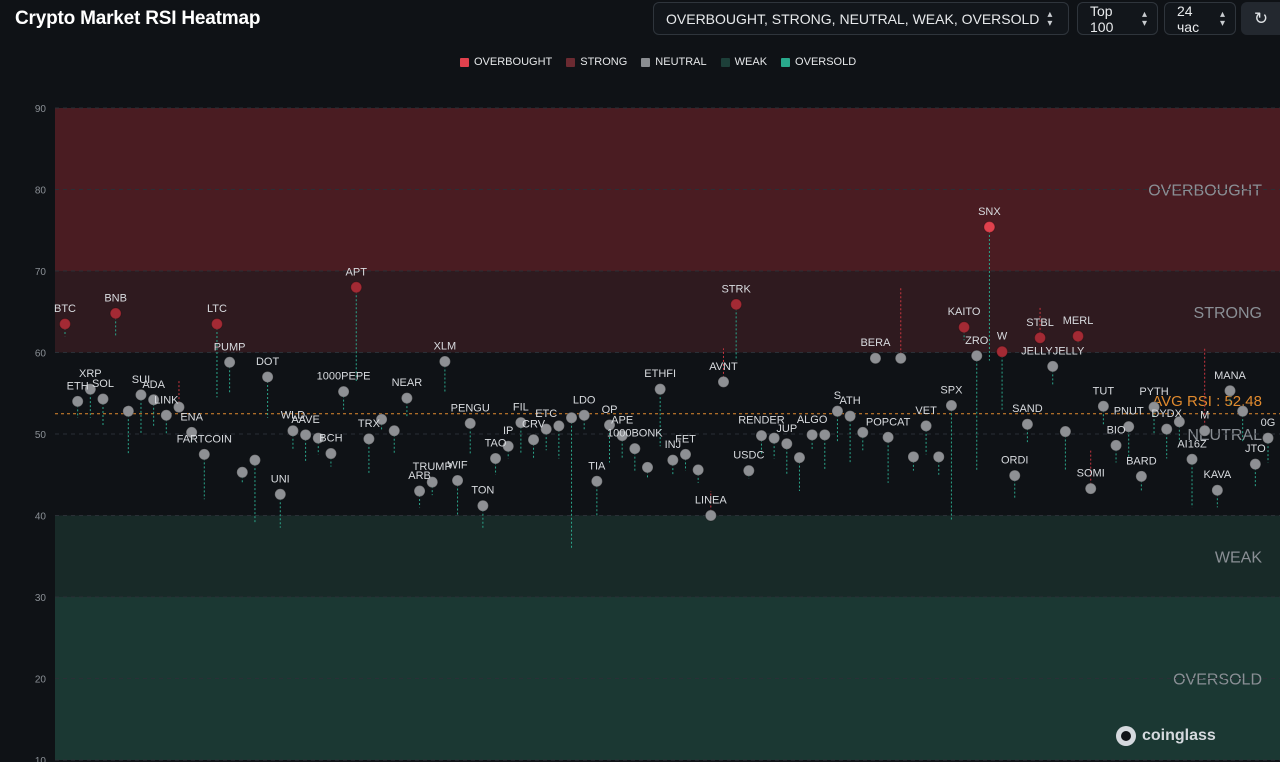  Describe the element at coordinates (115, 313) in the screenshot. I see `coin-point-bnb` at that location.